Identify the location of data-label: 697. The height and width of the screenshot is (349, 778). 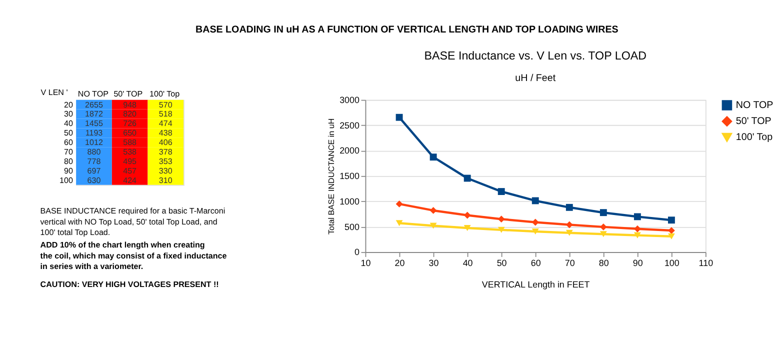
(94, 171).